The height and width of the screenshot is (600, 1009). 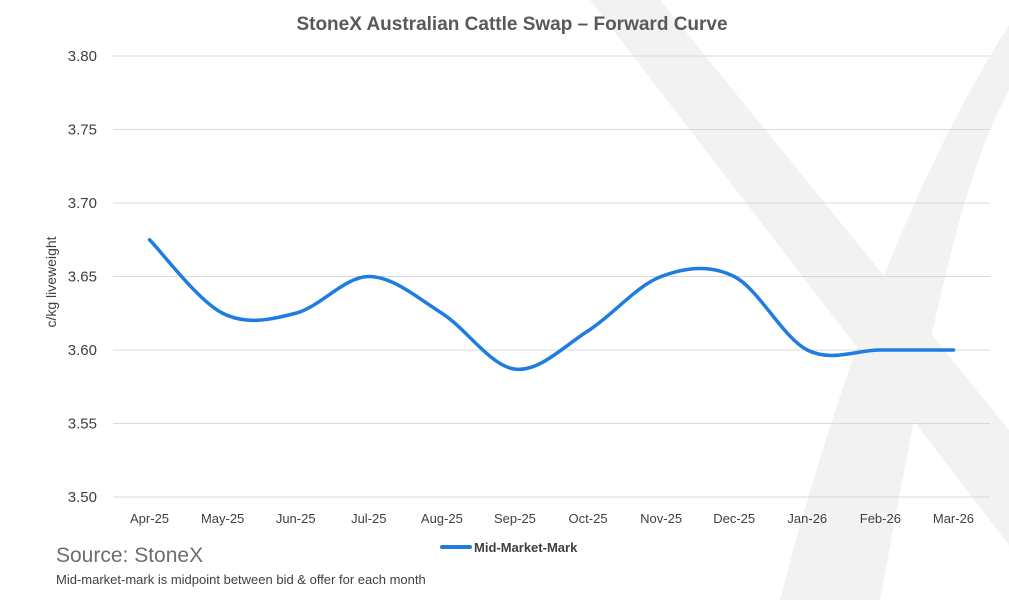 I want to click on x-tick-label: Oct-25, so click(x=588, y=518).